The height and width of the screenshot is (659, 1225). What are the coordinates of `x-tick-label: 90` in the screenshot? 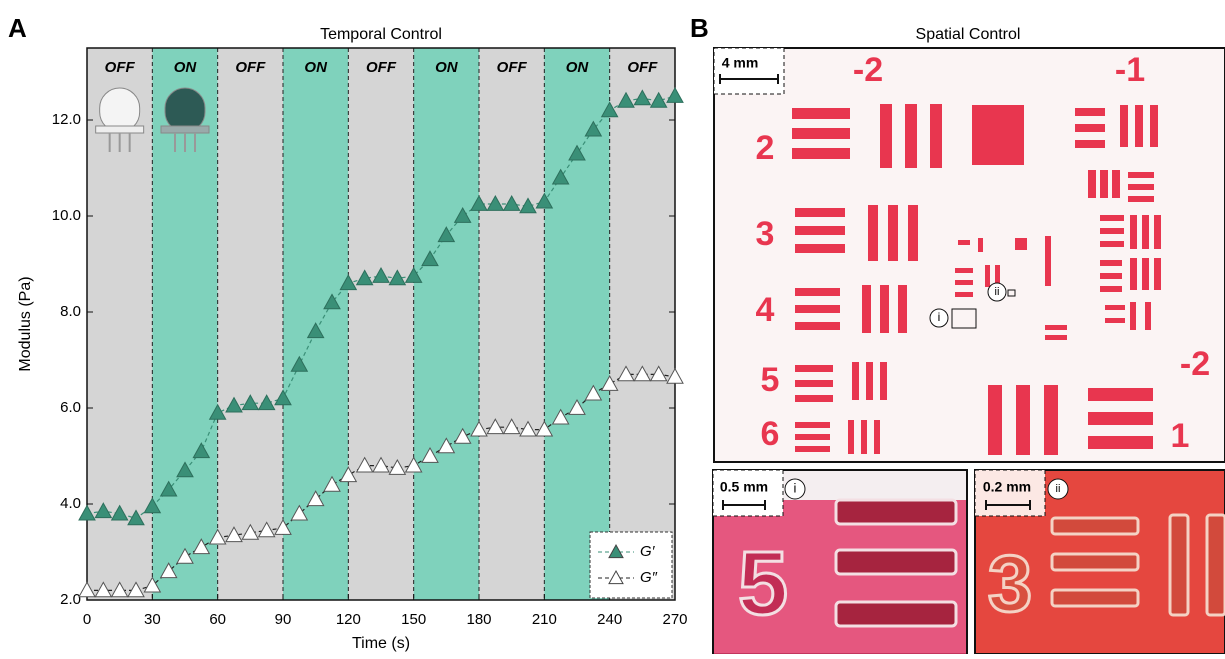 It's located at (283, 619).